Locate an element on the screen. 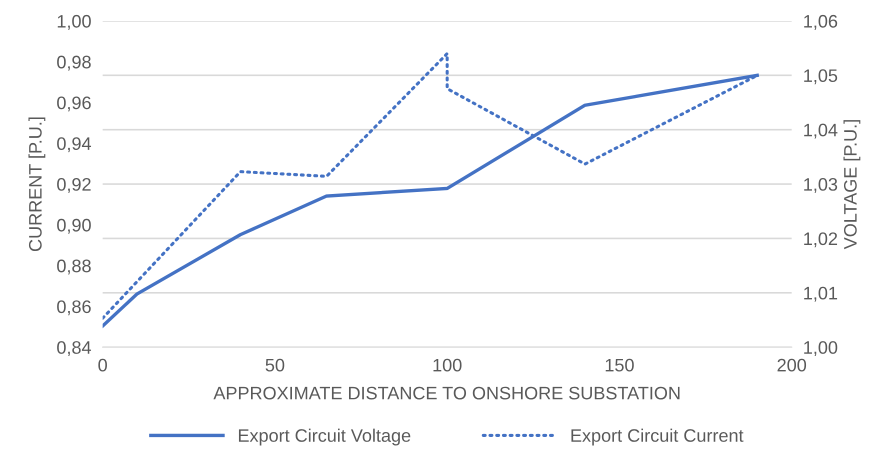 The width and height of the screenshot is (870, 466). y-tick-label: 0,92 is located at coordinates (74, 185).